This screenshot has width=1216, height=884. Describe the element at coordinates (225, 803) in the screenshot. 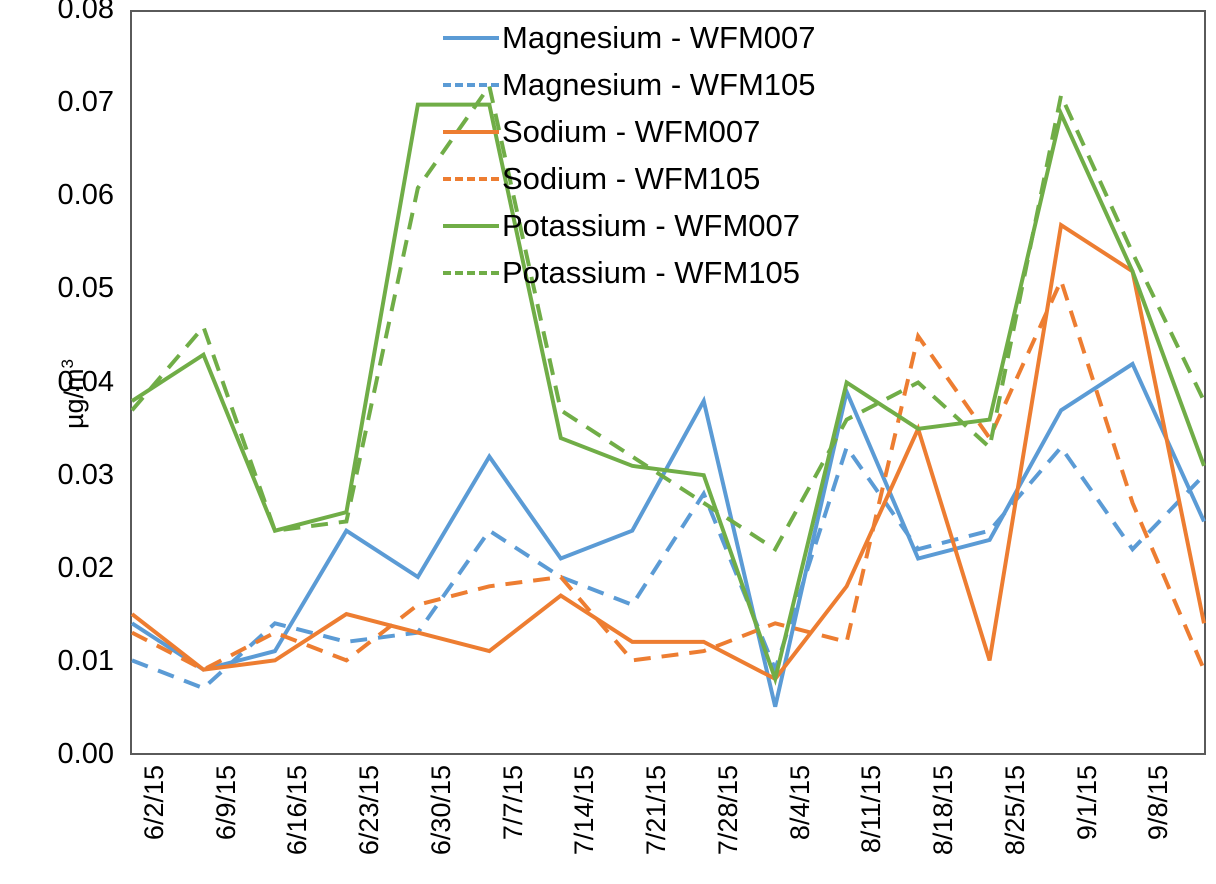

I see `x-axis-tick-label: 6/9/15` at that location.